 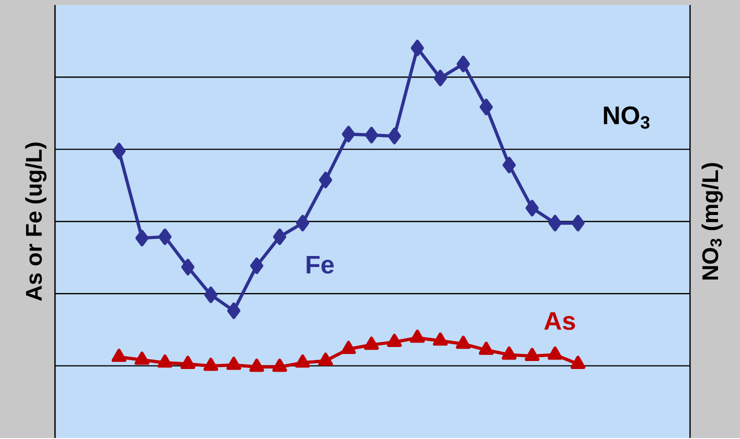 I want to click on series-label: Fe, so click(x=320, y=265).